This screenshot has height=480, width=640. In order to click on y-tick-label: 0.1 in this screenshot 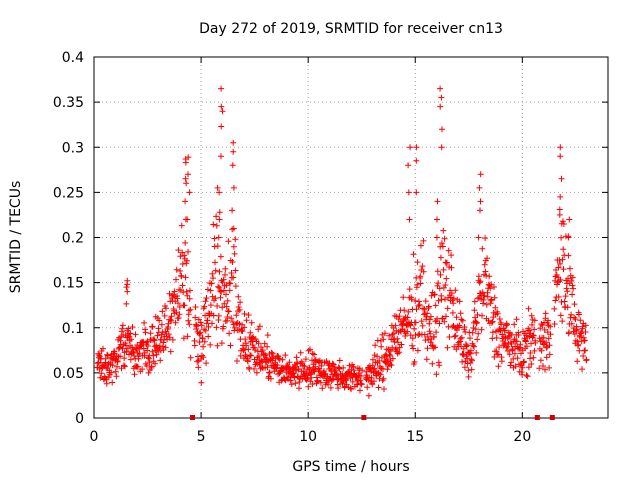, I will do `click(73, 329)`.